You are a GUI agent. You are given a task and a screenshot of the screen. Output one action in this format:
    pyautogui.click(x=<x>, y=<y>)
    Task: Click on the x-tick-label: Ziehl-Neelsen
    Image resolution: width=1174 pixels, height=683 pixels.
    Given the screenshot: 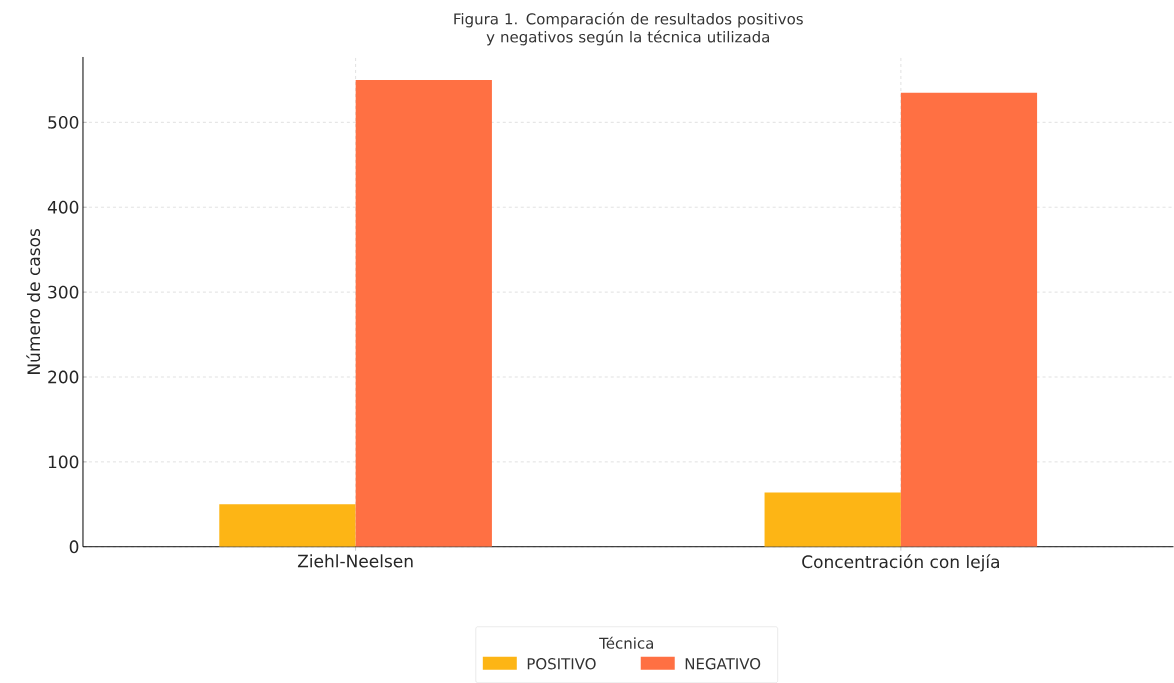 What is the action you would take?
    pyautogui.click(x=355, y=561)
    